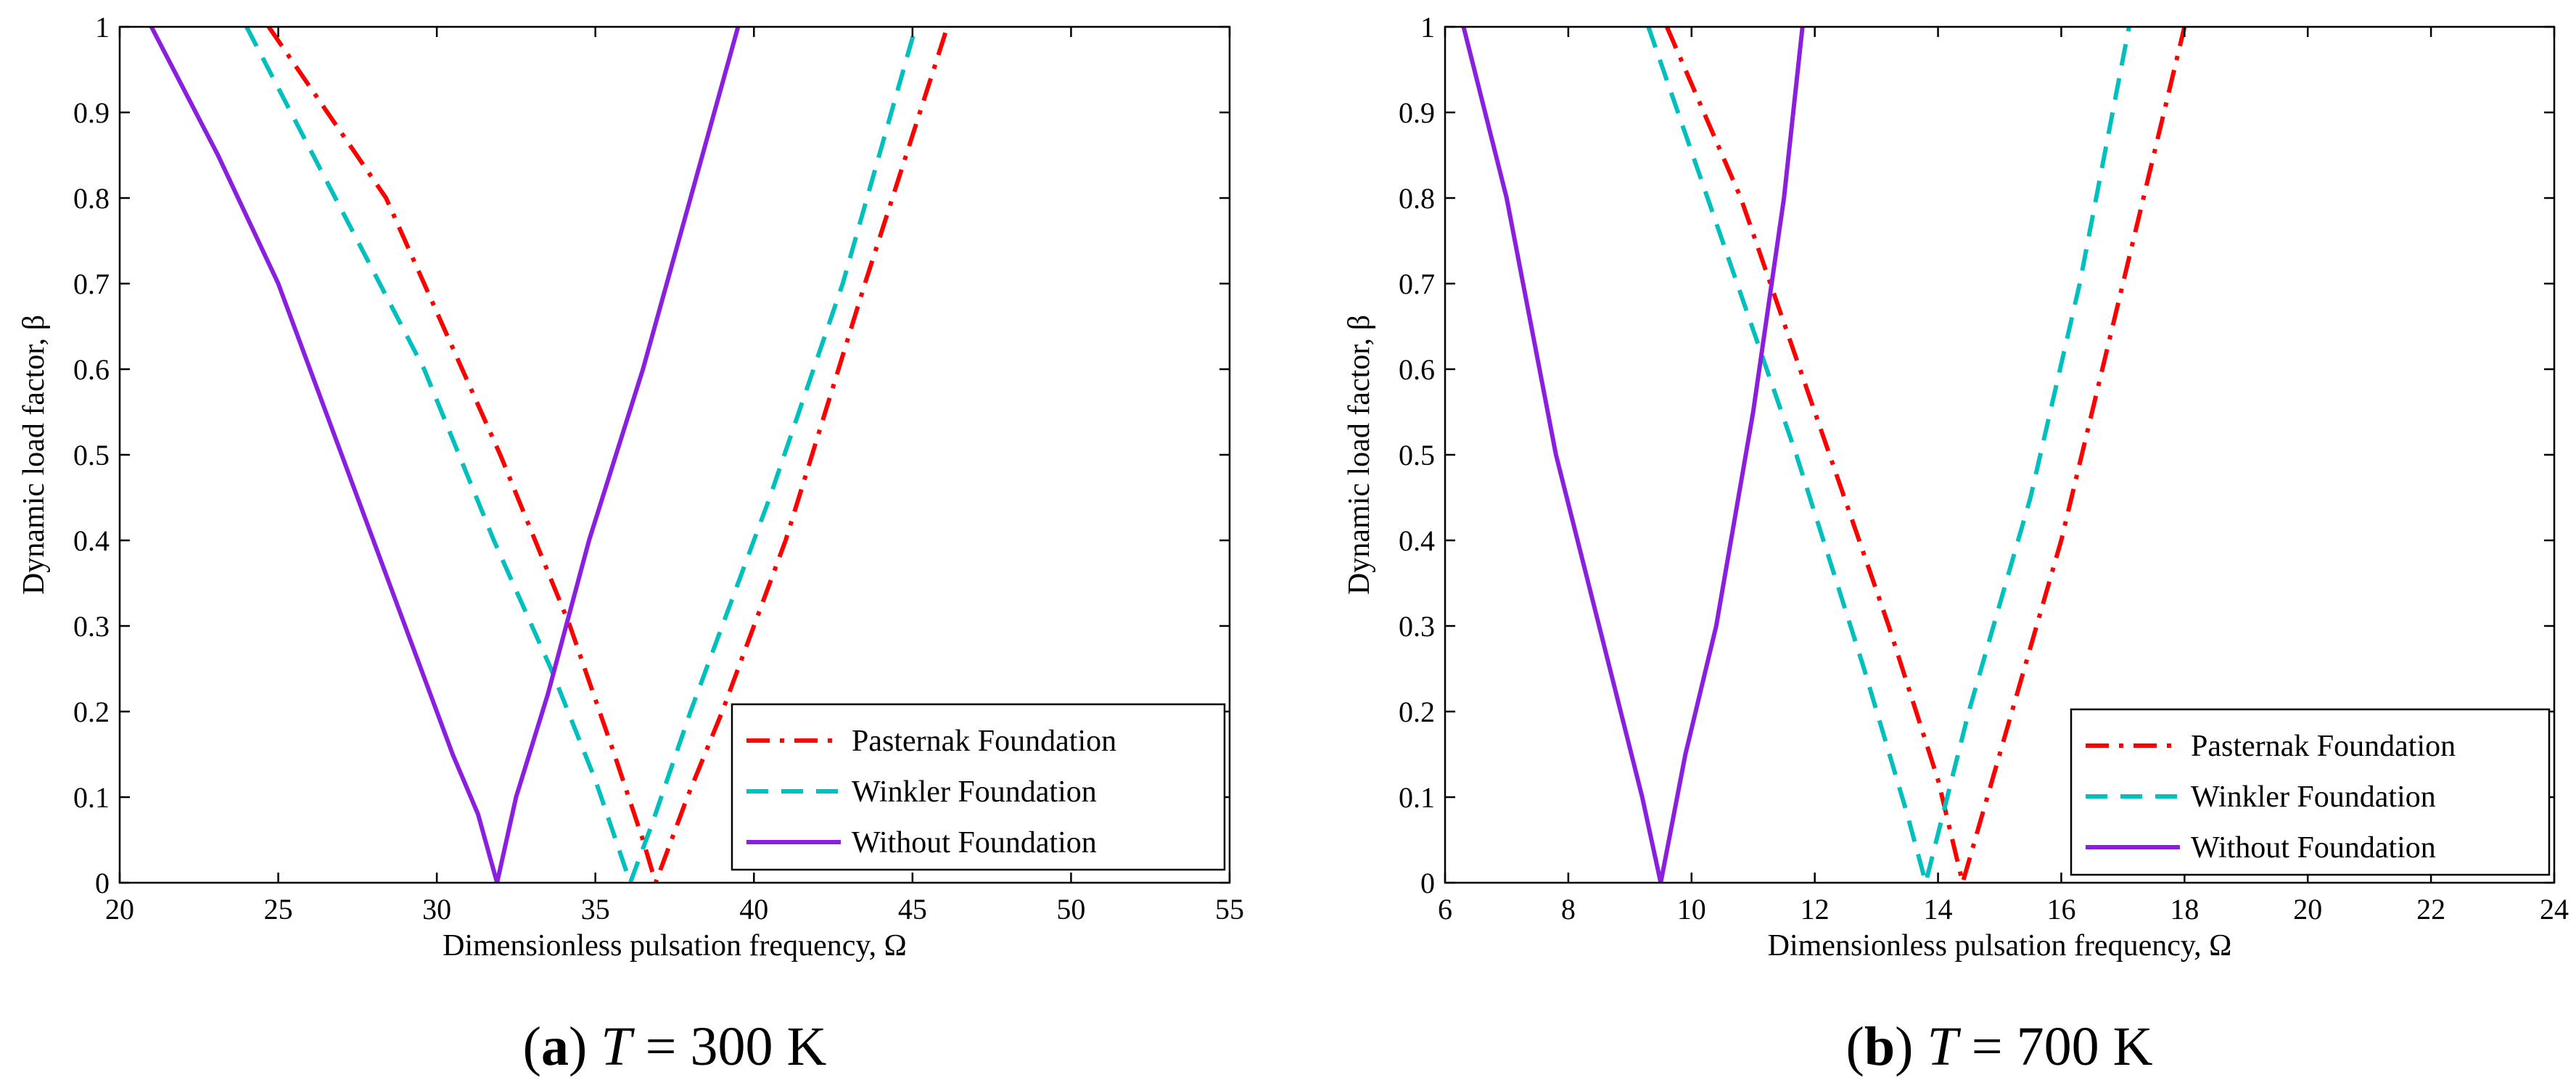 This screenshot has height=1088, width=2576. What do you see at coordinates (2184, 910) in the screenshot?
I see `x-tick-label: 18` at bounding box center [2184, 910].